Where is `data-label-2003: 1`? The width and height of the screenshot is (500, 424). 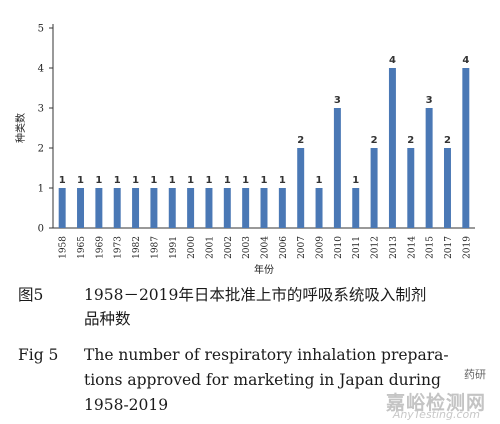 data-label-2003: 1 is located at coordinates (245, 180).